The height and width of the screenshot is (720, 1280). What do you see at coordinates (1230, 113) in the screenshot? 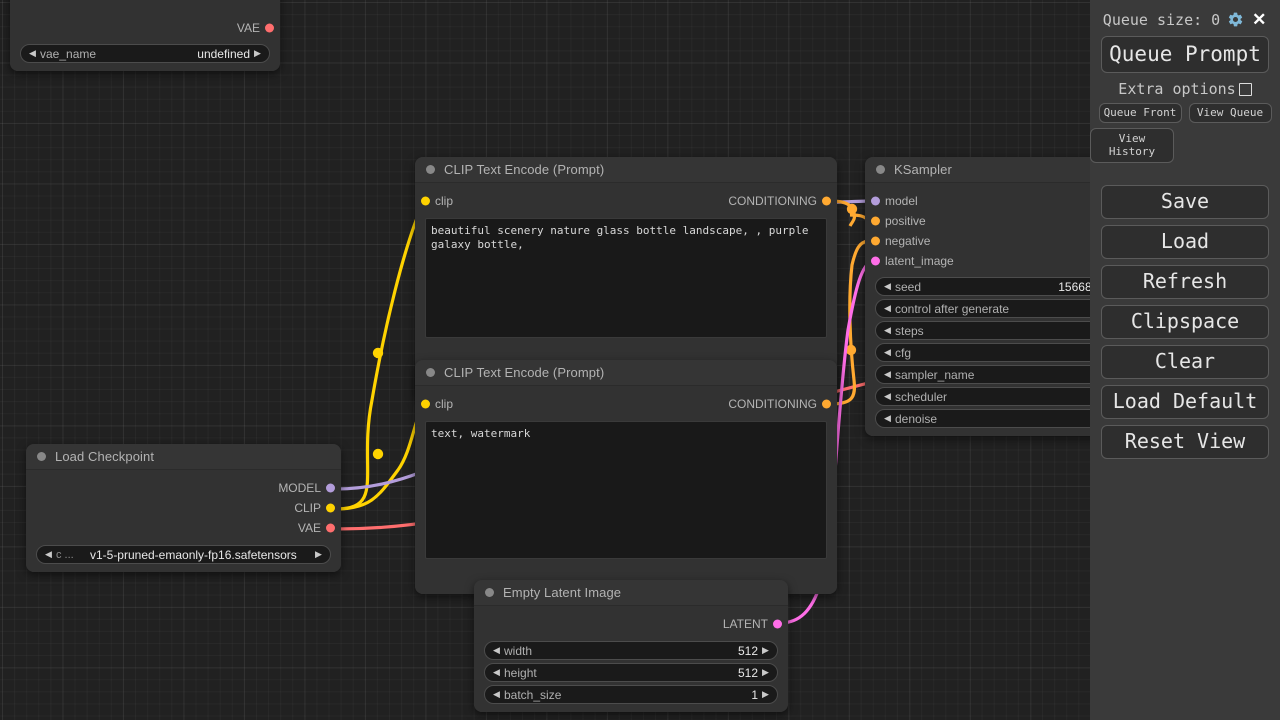
I see `view-queue-button: View Queue` at bounding box center [1230, 113].